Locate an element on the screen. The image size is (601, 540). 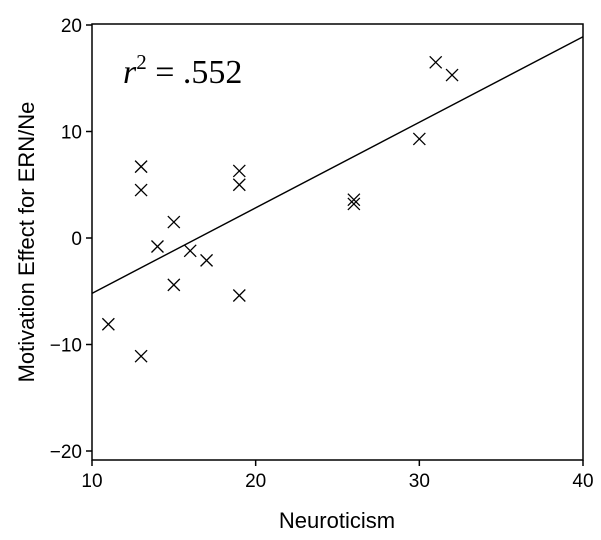
y-axis-ticks: 20 10 0 −10 −20 is located at coordinates (71, 239).